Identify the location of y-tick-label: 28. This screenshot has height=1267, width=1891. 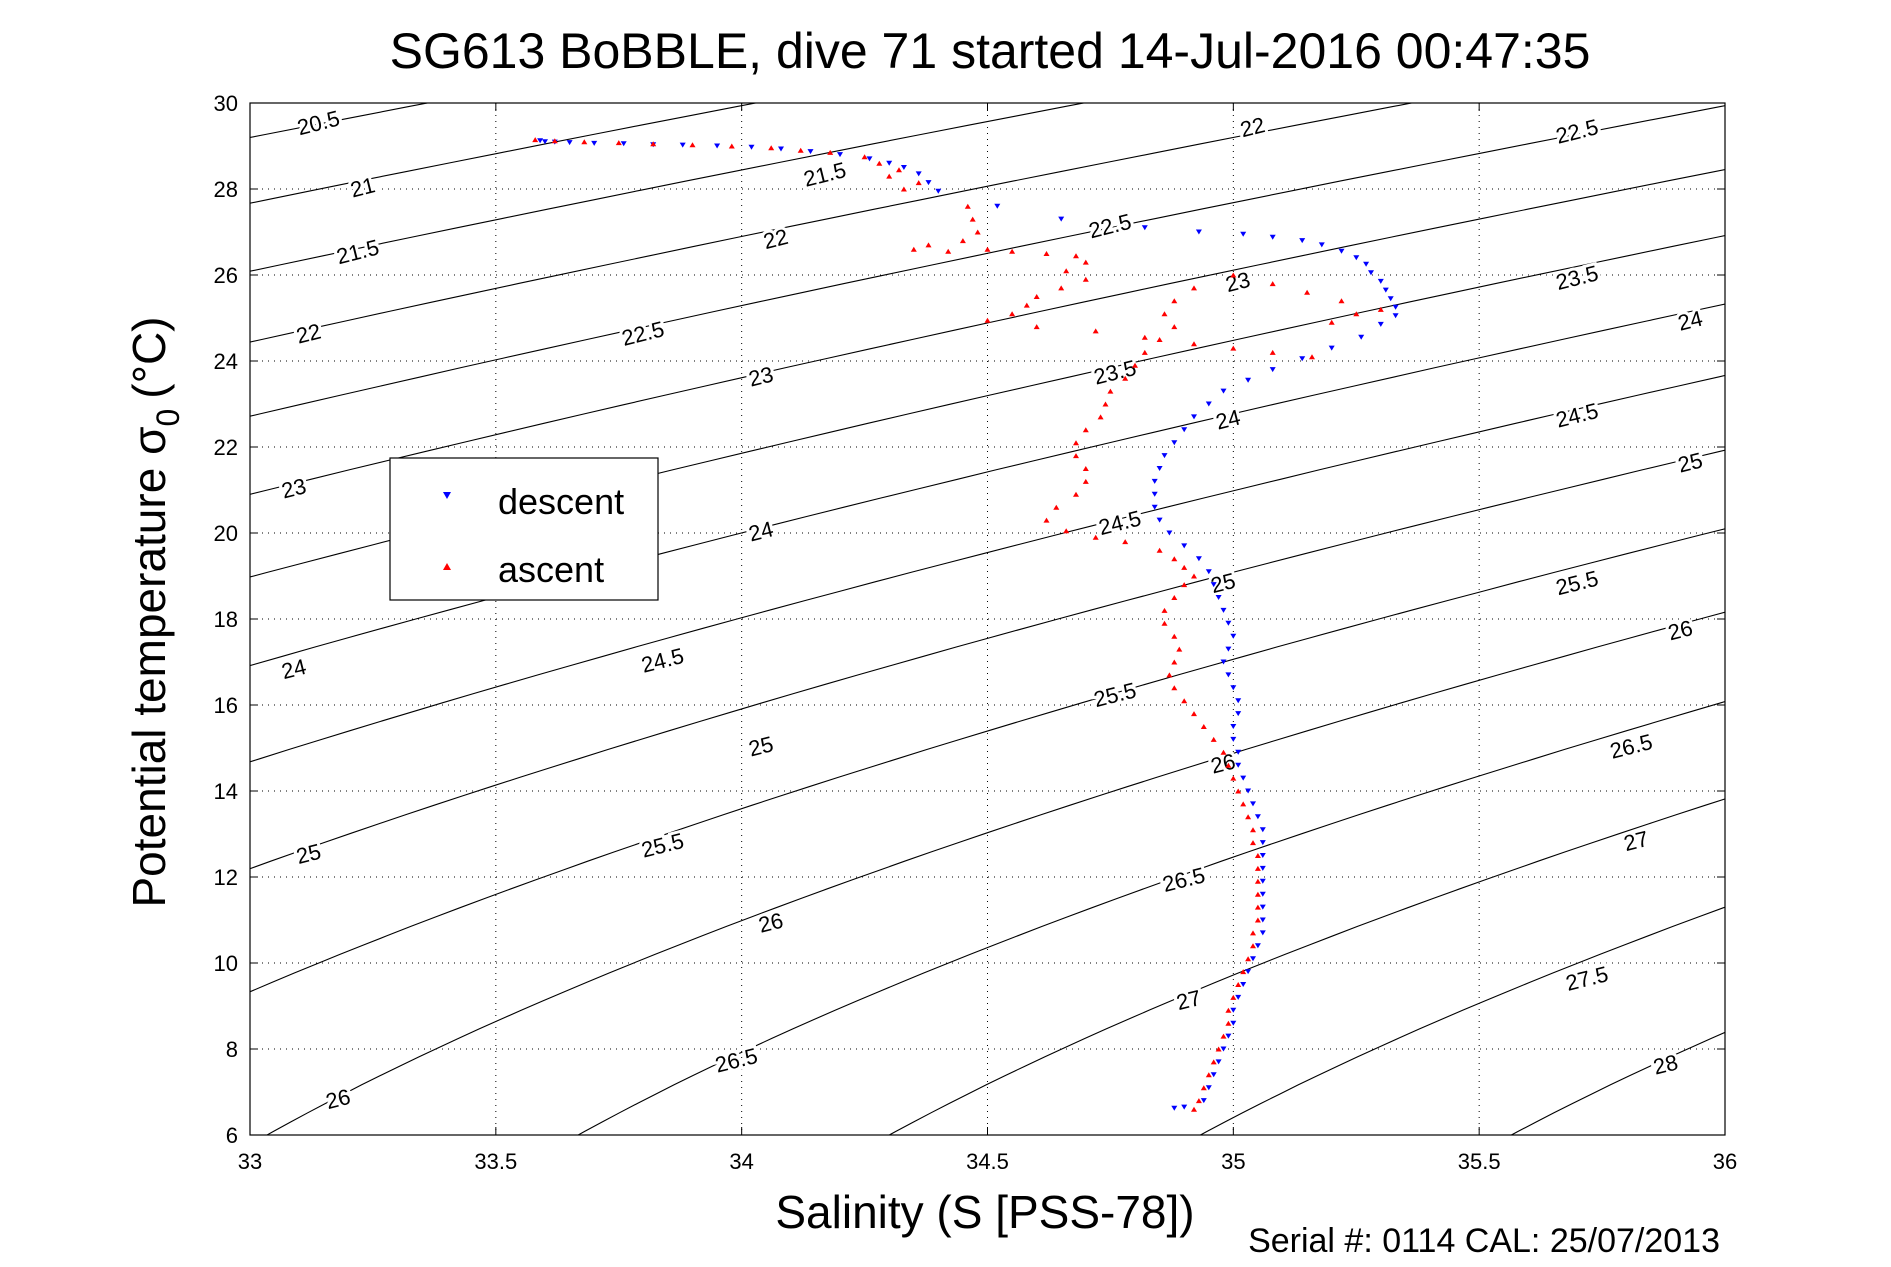
(226, 189).